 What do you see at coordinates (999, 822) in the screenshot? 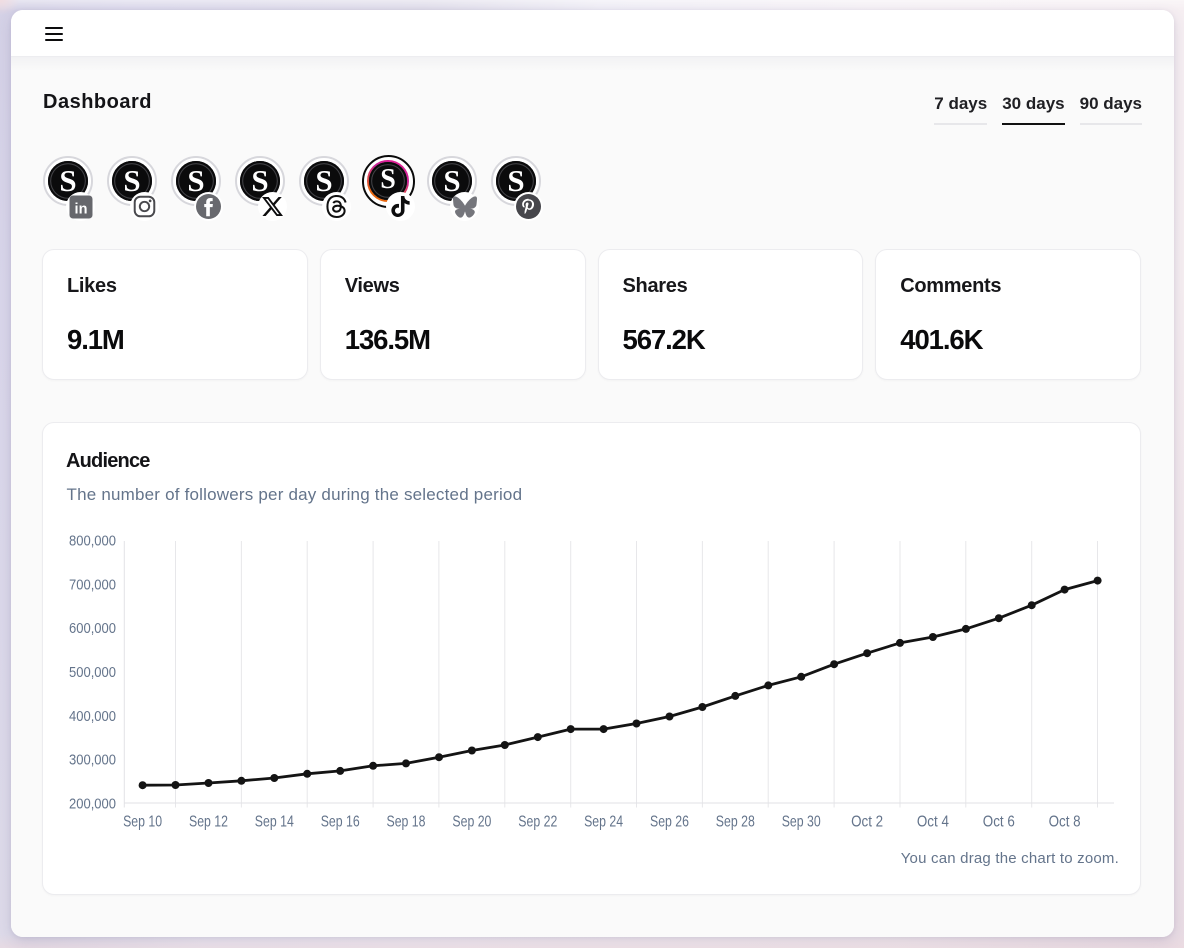
I see `svg-text: Oct 6` at bounding box center [999, 822].